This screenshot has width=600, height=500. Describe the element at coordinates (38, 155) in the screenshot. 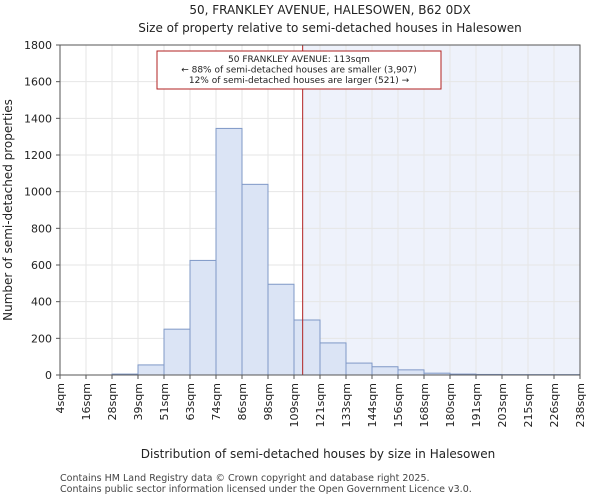

I see `y-tick-label: 1200` at that location.